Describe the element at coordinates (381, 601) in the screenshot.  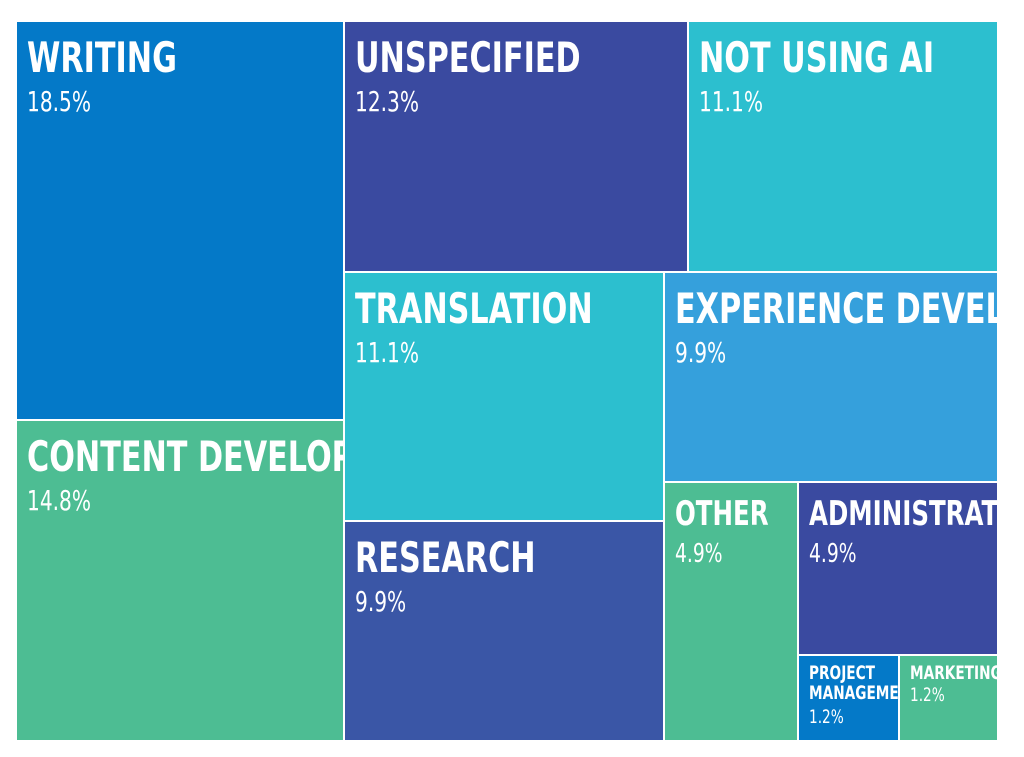
I see `tile-value-research: 9.9%` at that location.